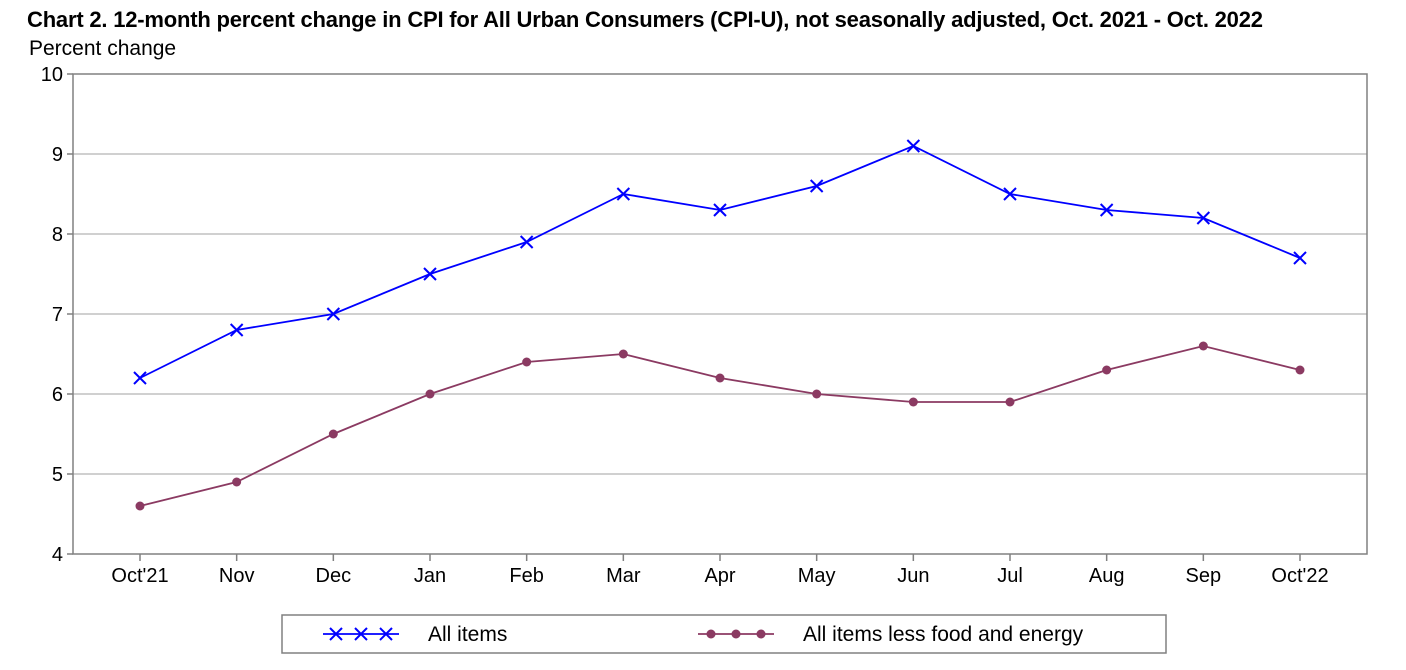 The height and width of the screenshot is (670, 1406). Describe the element at coordinates (1204, 576) in the screenshot. I see `x-tick-label: Sep` at that location.